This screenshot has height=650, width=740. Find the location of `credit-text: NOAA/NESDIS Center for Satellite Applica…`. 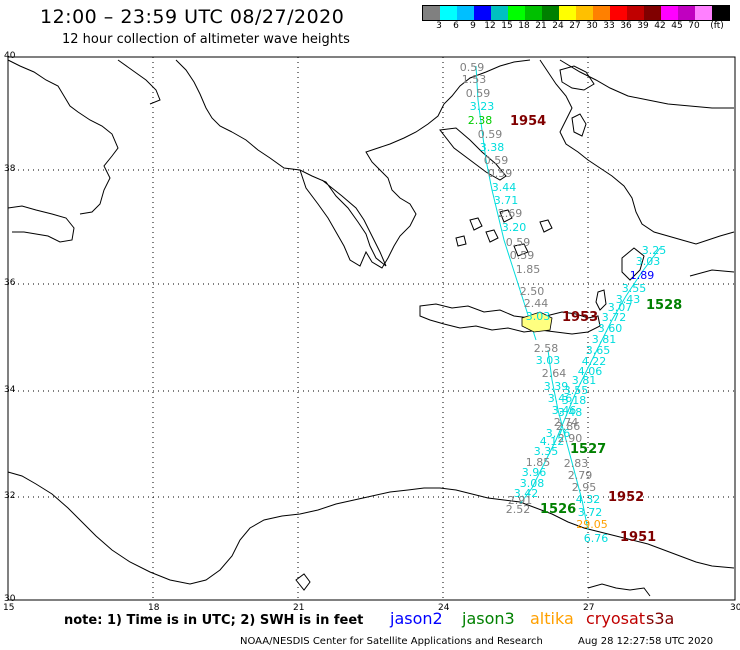

credit-text: NOAA/NESDIS Center for Satellite Applica… is located at coordinates (391, 641).